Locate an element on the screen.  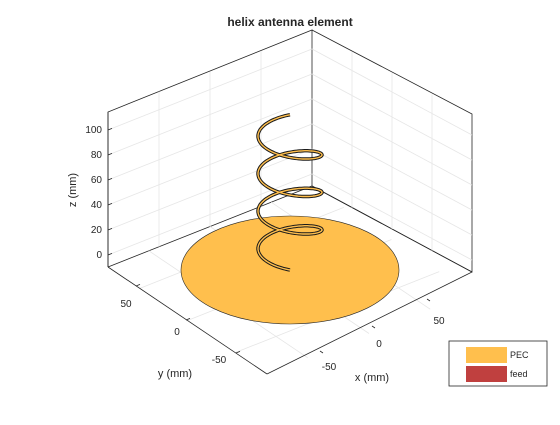
z-tick-label: 60 is located at coordinates (97, 180).